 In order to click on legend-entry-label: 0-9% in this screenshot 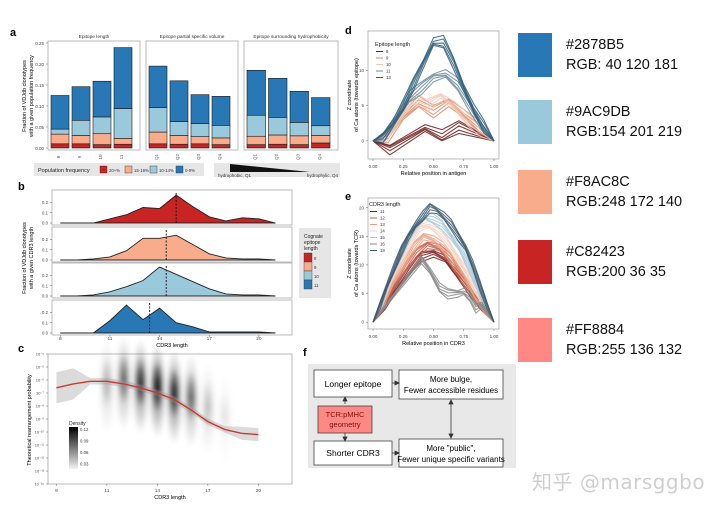, I will do `click(190, 170)`.